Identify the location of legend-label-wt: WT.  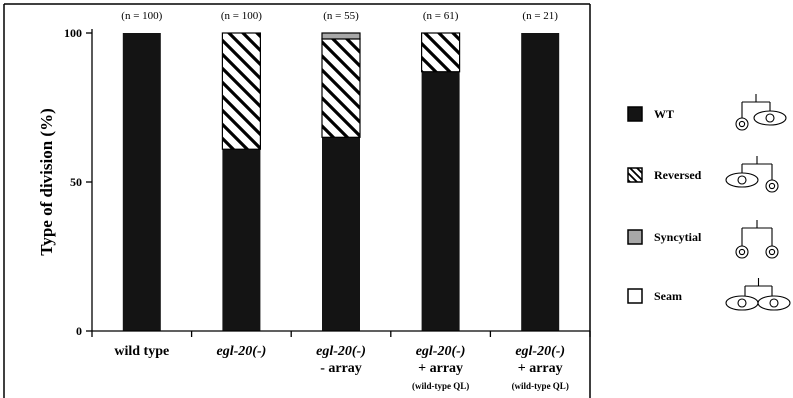
(664, 114).